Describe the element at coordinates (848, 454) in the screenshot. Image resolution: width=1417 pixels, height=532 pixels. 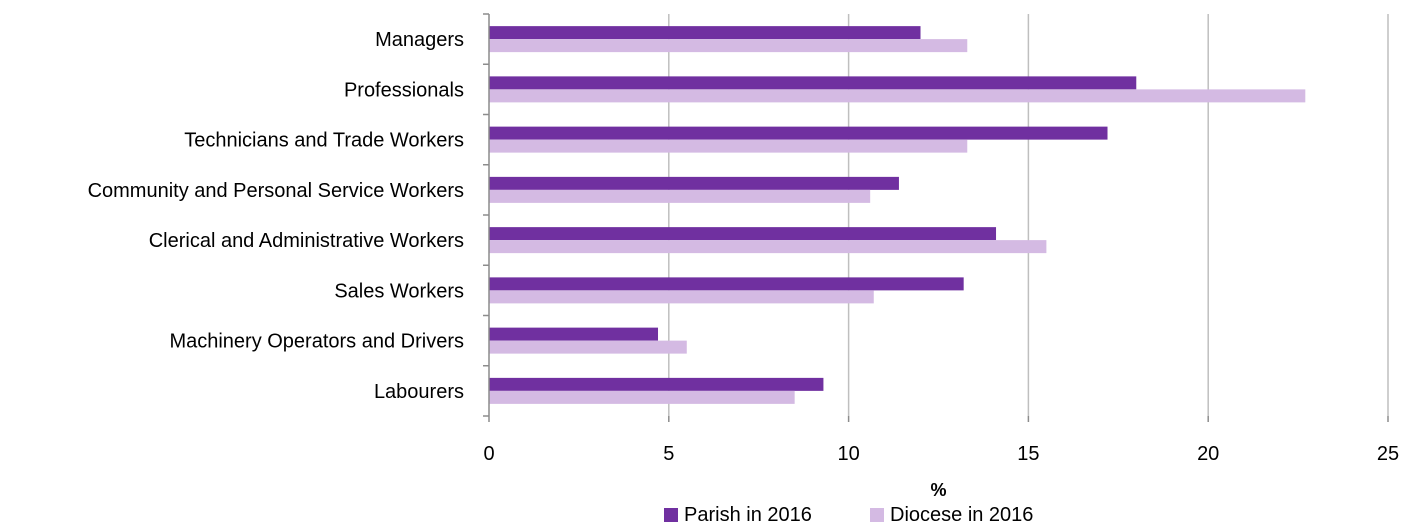
I see `x-tick-label: 10` at that location.